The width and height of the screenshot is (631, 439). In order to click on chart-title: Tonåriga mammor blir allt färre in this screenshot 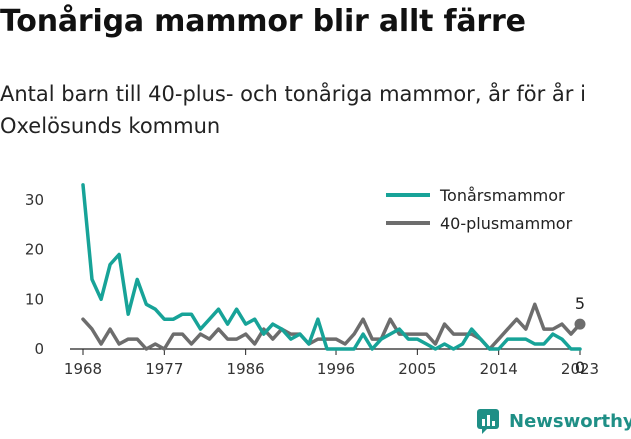, I will do `click(263, 21)`.